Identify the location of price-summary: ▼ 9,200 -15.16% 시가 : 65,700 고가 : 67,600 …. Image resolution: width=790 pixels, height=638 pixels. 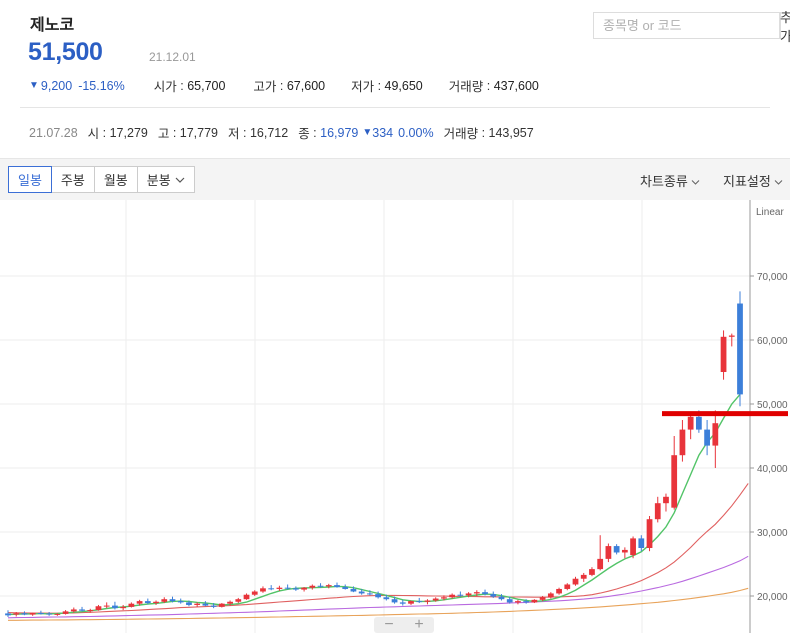
(284, 85).